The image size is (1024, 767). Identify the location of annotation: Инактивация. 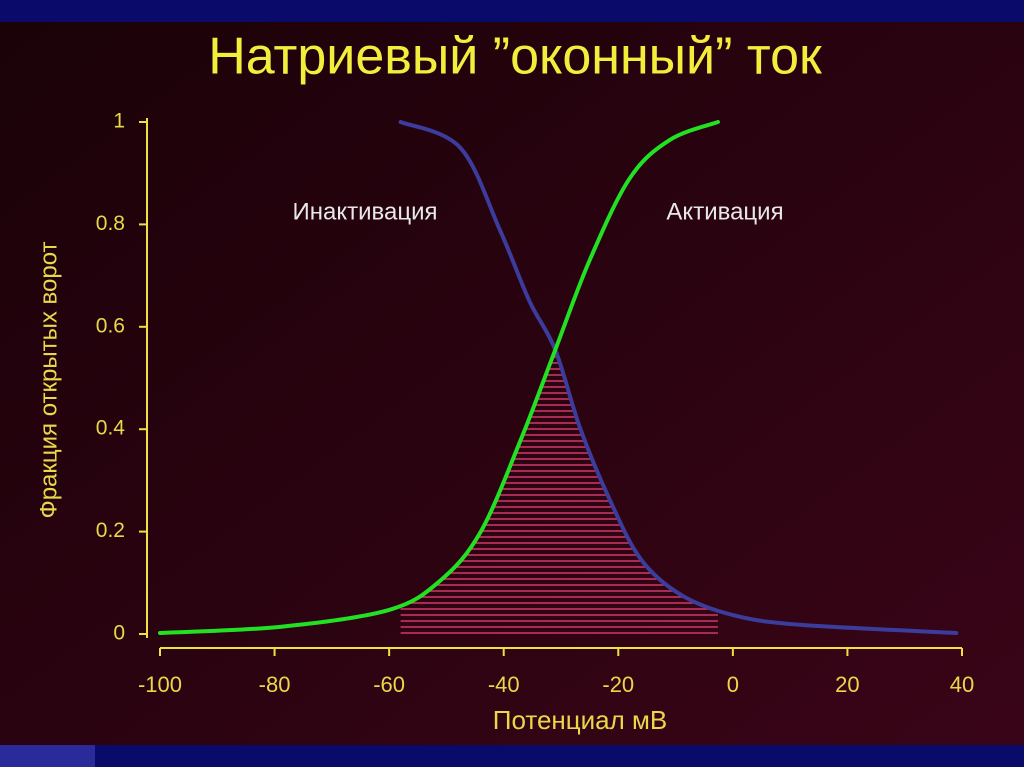
(365, 211).